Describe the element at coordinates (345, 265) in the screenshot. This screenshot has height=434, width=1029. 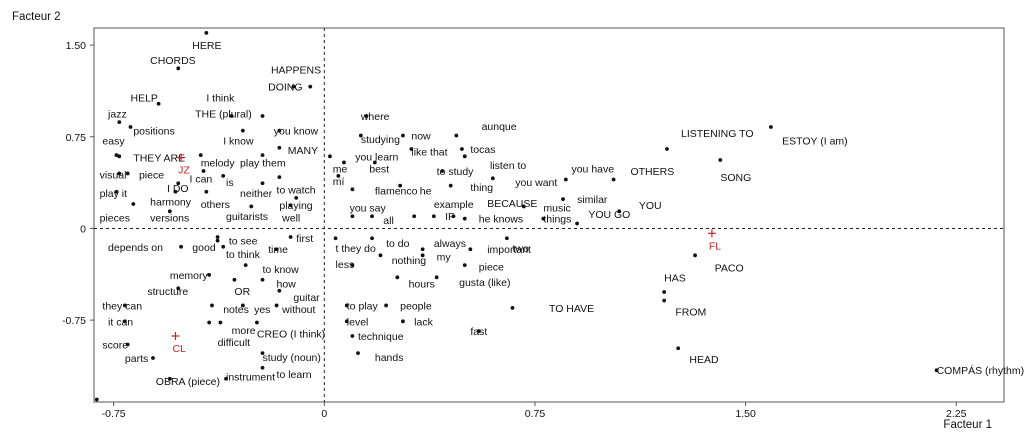
I see `point-label: less` at that location.